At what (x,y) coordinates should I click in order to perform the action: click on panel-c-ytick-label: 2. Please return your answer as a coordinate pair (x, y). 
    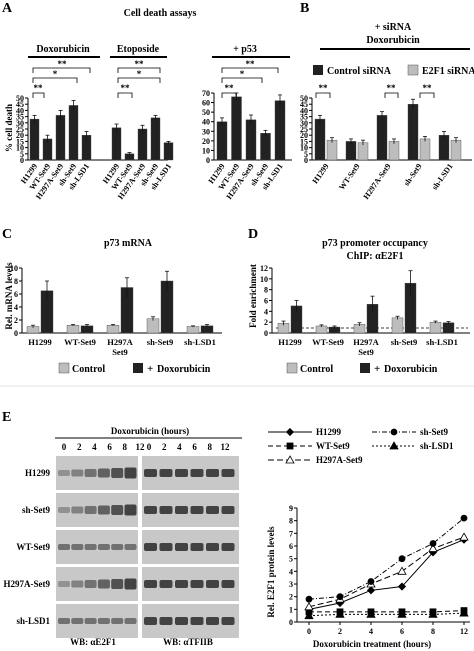
    Looking at the image, I should click on (16, 320).